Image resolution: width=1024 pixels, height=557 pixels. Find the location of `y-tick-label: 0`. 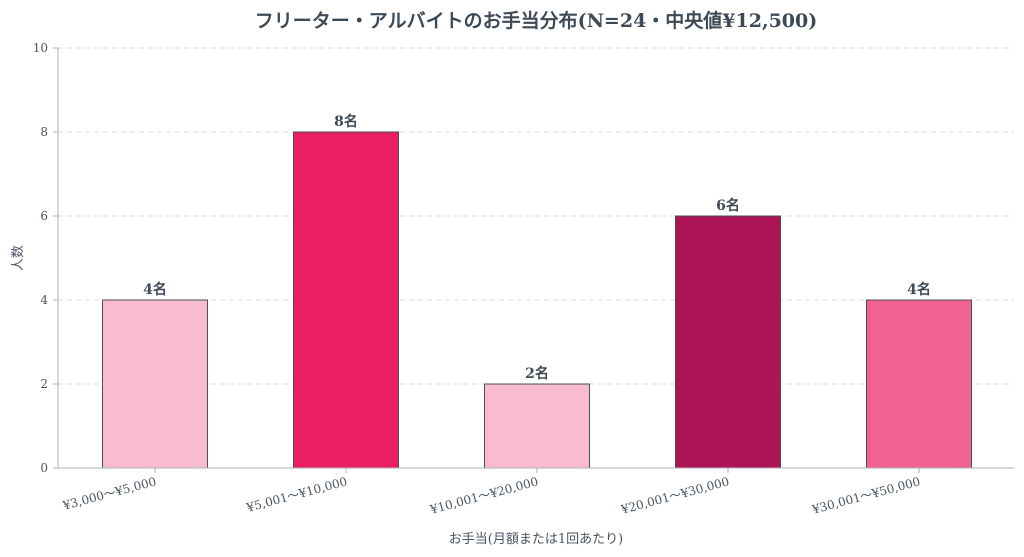

y-tick-label: 0 is located at coordinates (44, 468).